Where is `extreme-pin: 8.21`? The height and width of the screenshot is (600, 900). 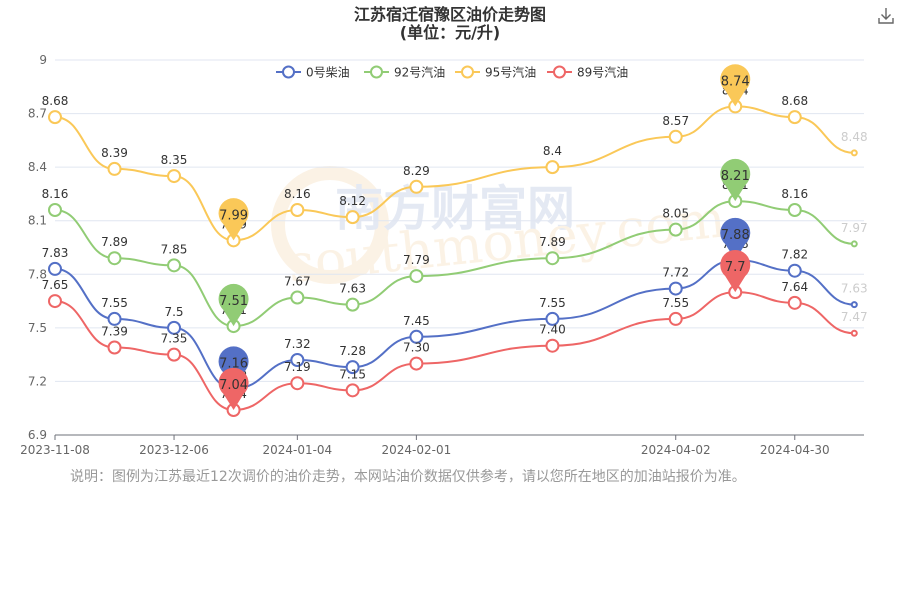
extreme-pin: 8.21 is located at coordinates (735, 180).